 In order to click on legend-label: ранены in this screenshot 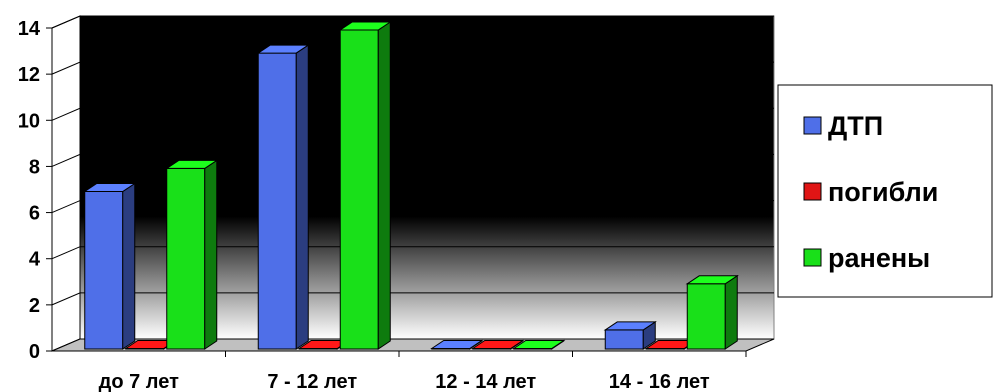, I will do `click(879, 258)`.